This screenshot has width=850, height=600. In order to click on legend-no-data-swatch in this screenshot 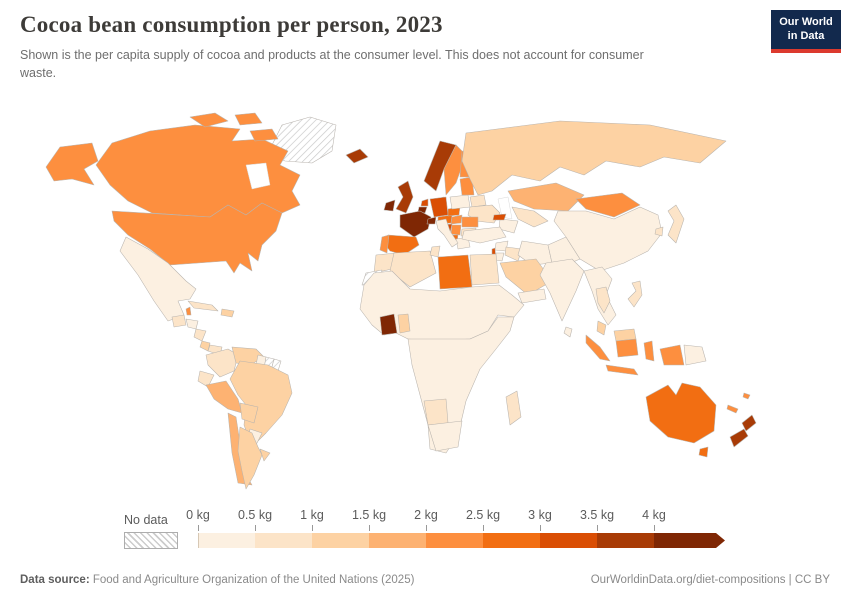, I will do `click(151, 540)`.